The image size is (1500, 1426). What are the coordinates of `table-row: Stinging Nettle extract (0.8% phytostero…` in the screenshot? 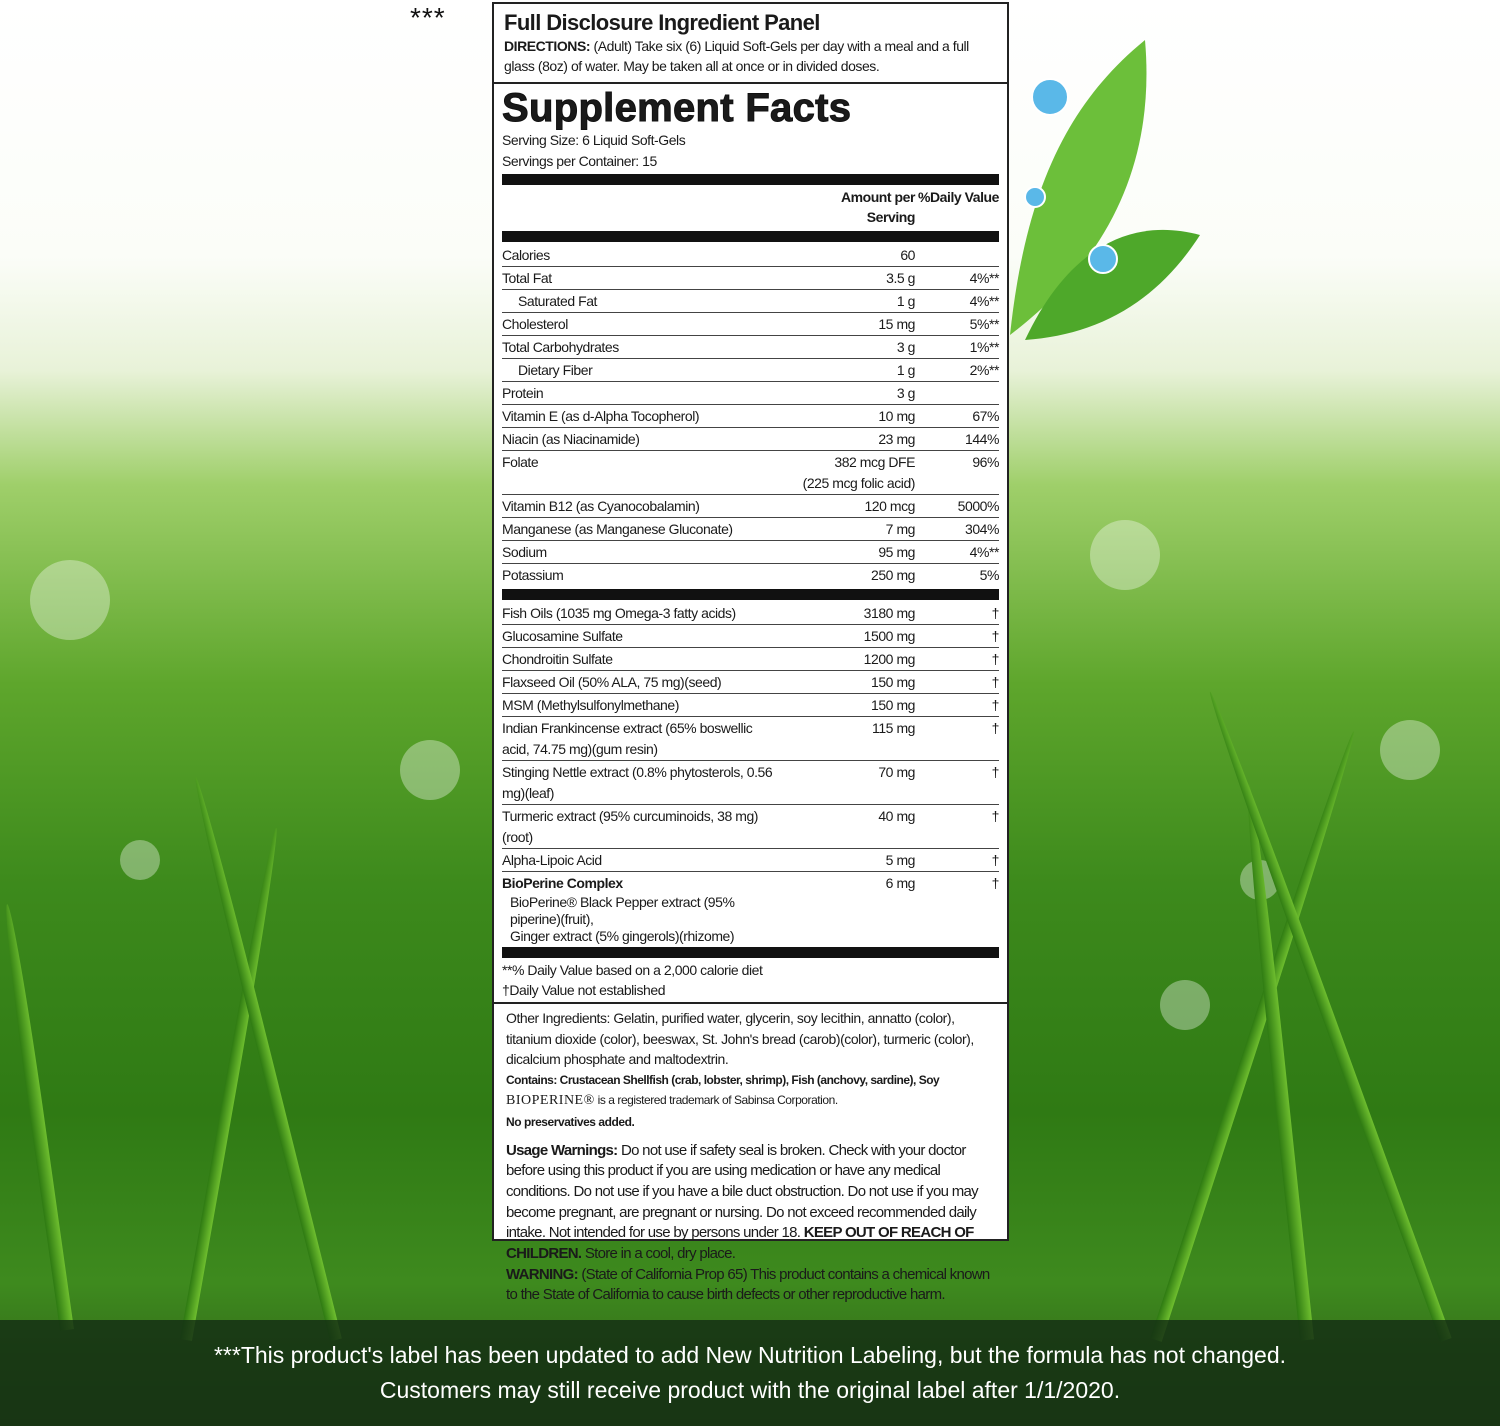 It's located at (750, 783).